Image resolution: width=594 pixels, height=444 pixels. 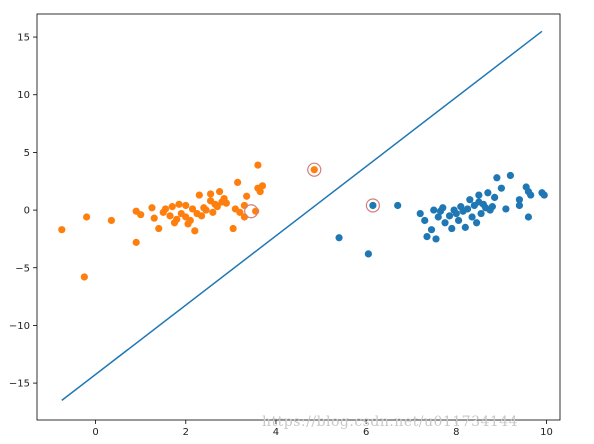 What do you see at coordinates (186, 432) in the screenshot?
I see `x-tick-label: 2` at bounding box center [186, 432].